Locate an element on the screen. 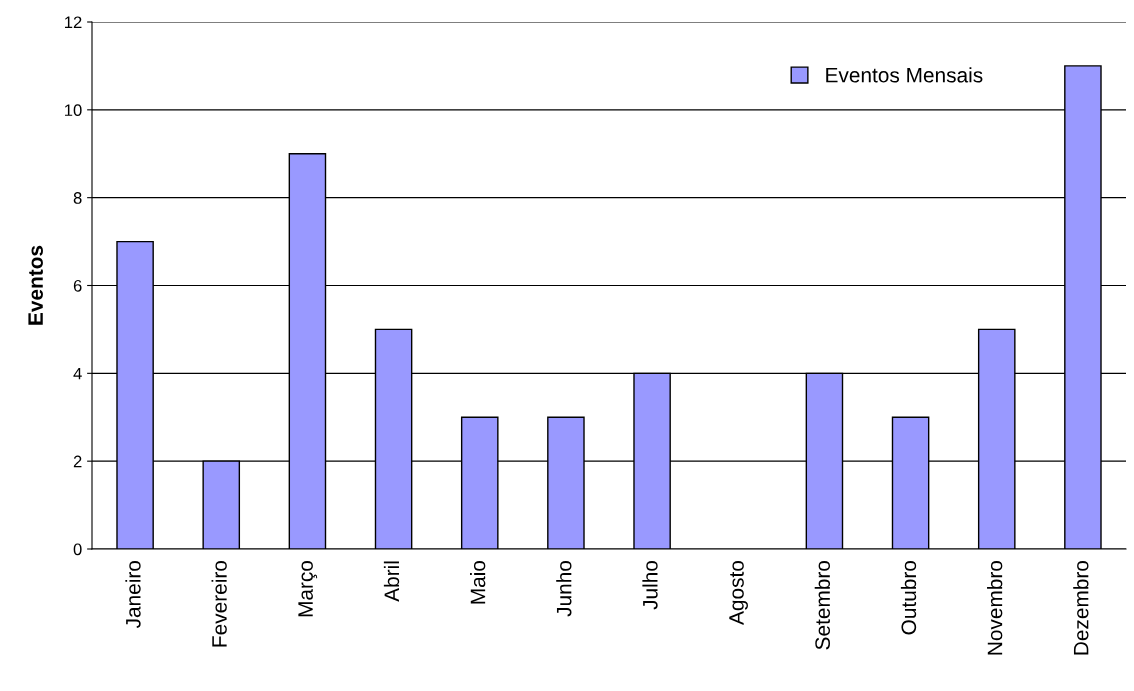 This screenshot has height=691, width=1134. y-tick-label: 6 is located at coordinates (77, 285).